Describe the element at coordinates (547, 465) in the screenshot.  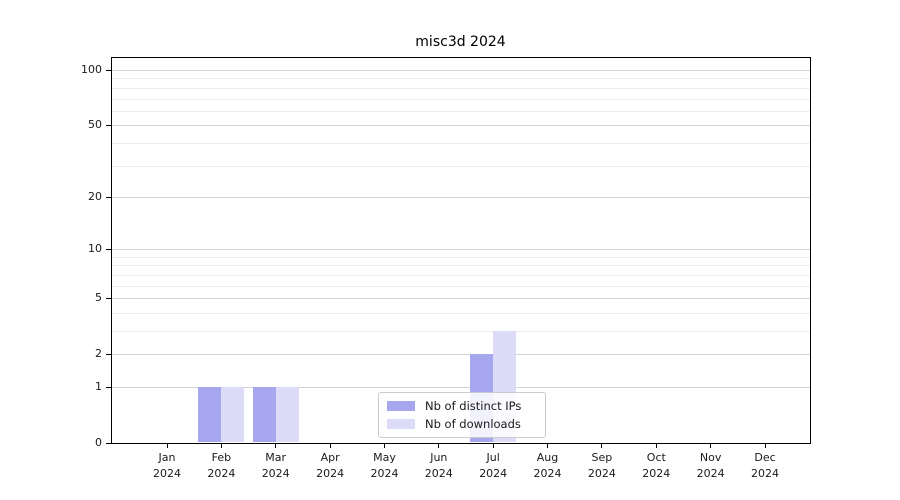
I see `x-axis-tick-label-aug: Aug 2024` at that location.